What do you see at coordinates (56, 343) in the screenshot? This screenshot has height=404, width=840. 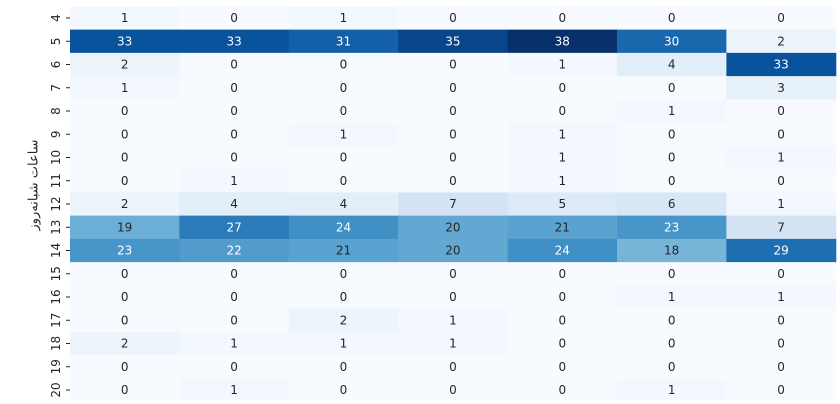 I see `y-tick-label-18: 18` at bounding box center [56, 343].